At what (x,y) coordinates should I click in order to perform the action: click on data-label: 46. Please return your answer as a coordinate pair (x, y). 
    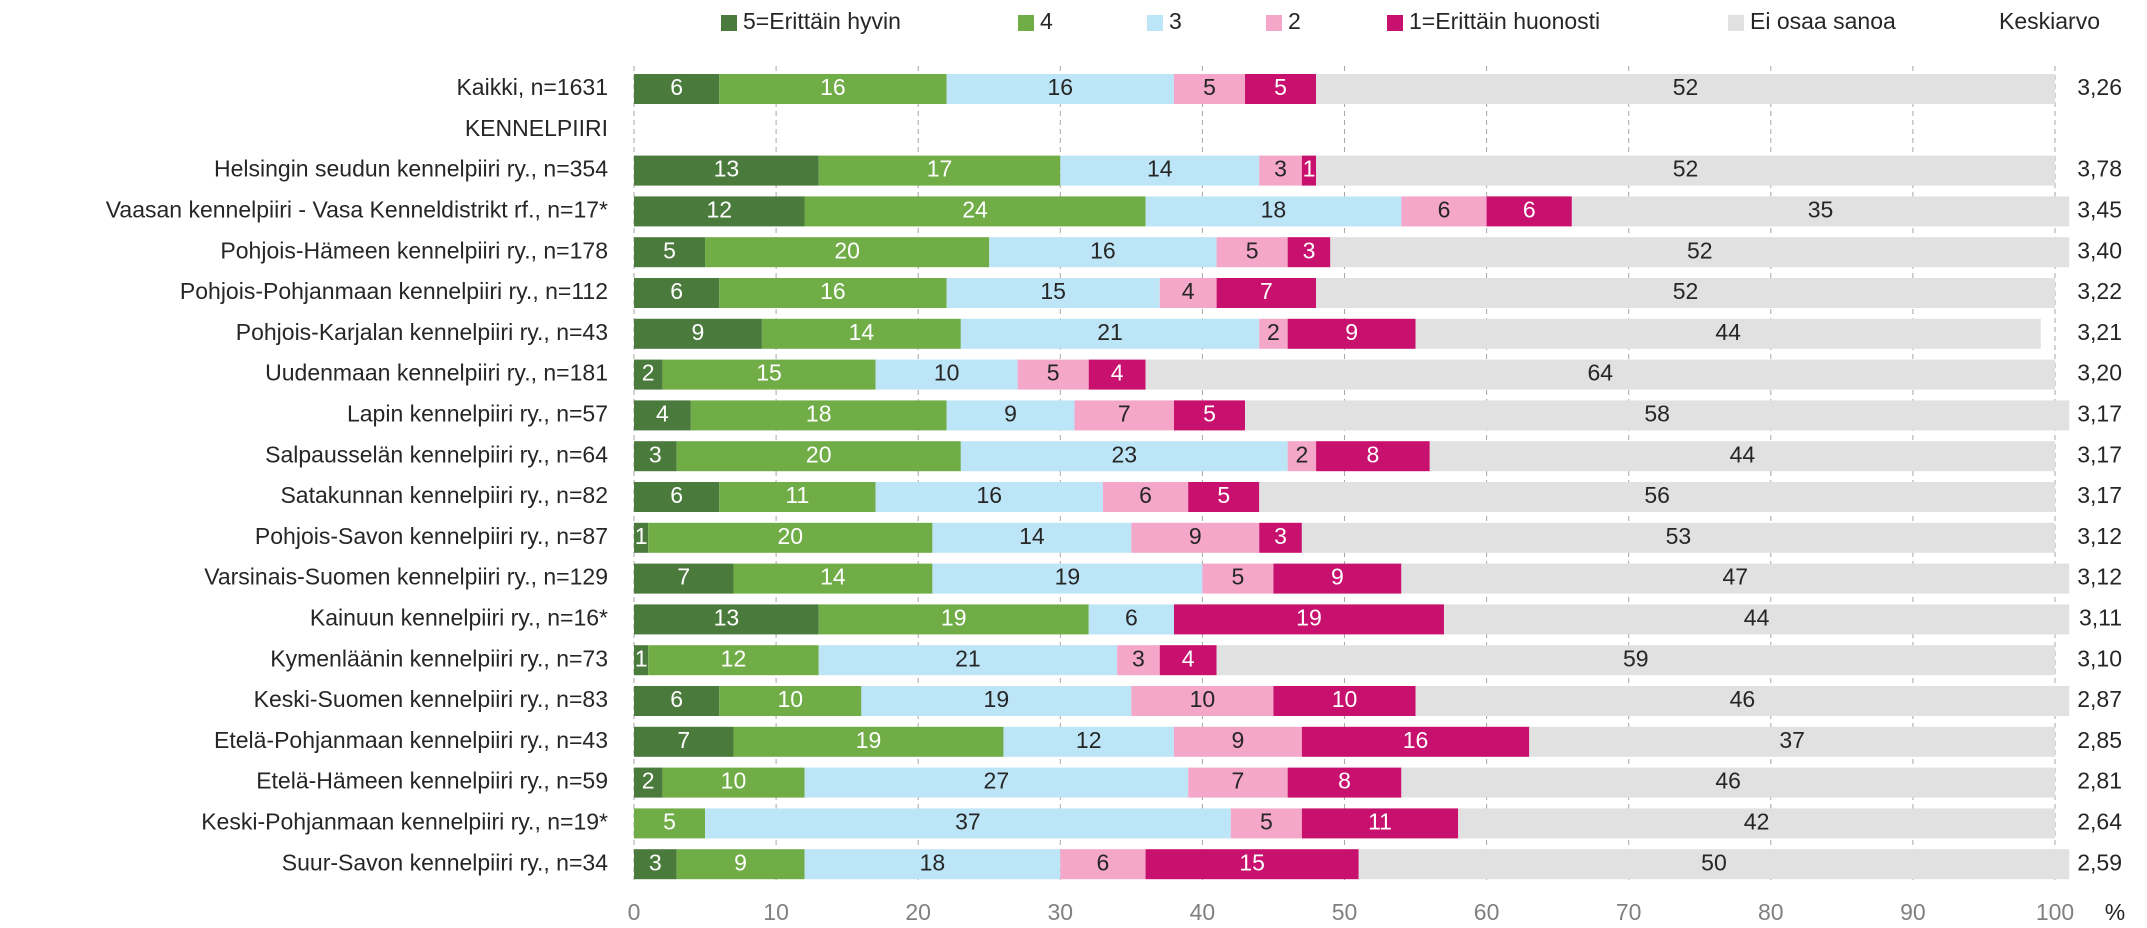
    Looking at the image, I should click on (1743, 699).